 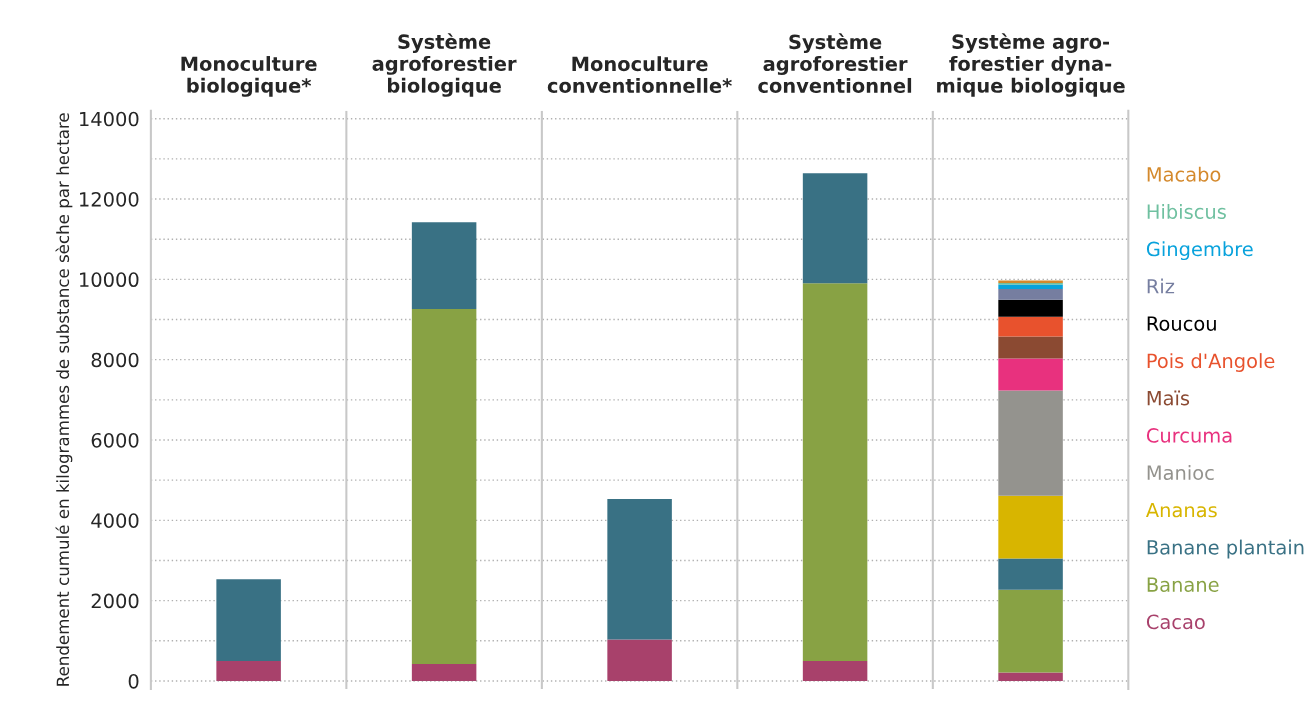 I want to click on text: Pois d'Angole, so click(x=1211, y=362).